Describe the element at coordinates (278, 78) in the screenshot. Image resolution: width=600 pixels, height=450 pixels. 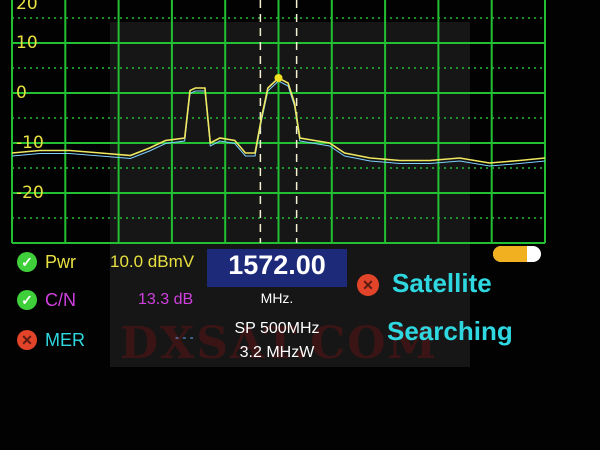
I see `peak-marker` at that location.